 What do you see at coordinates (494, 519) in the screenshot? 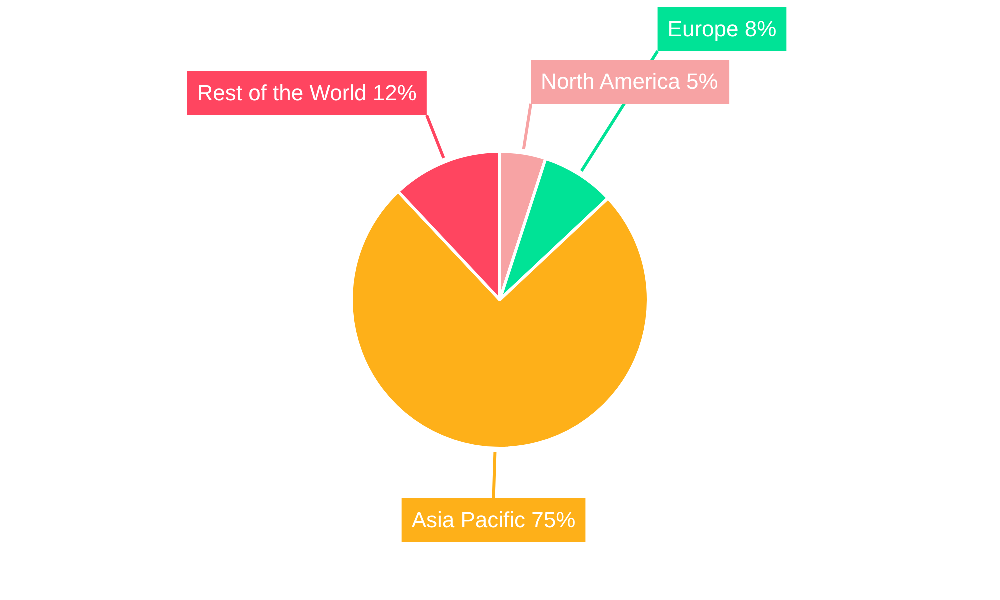
I see `slice-label: Asia Pacific 75%` at bounding box center [494, 519].